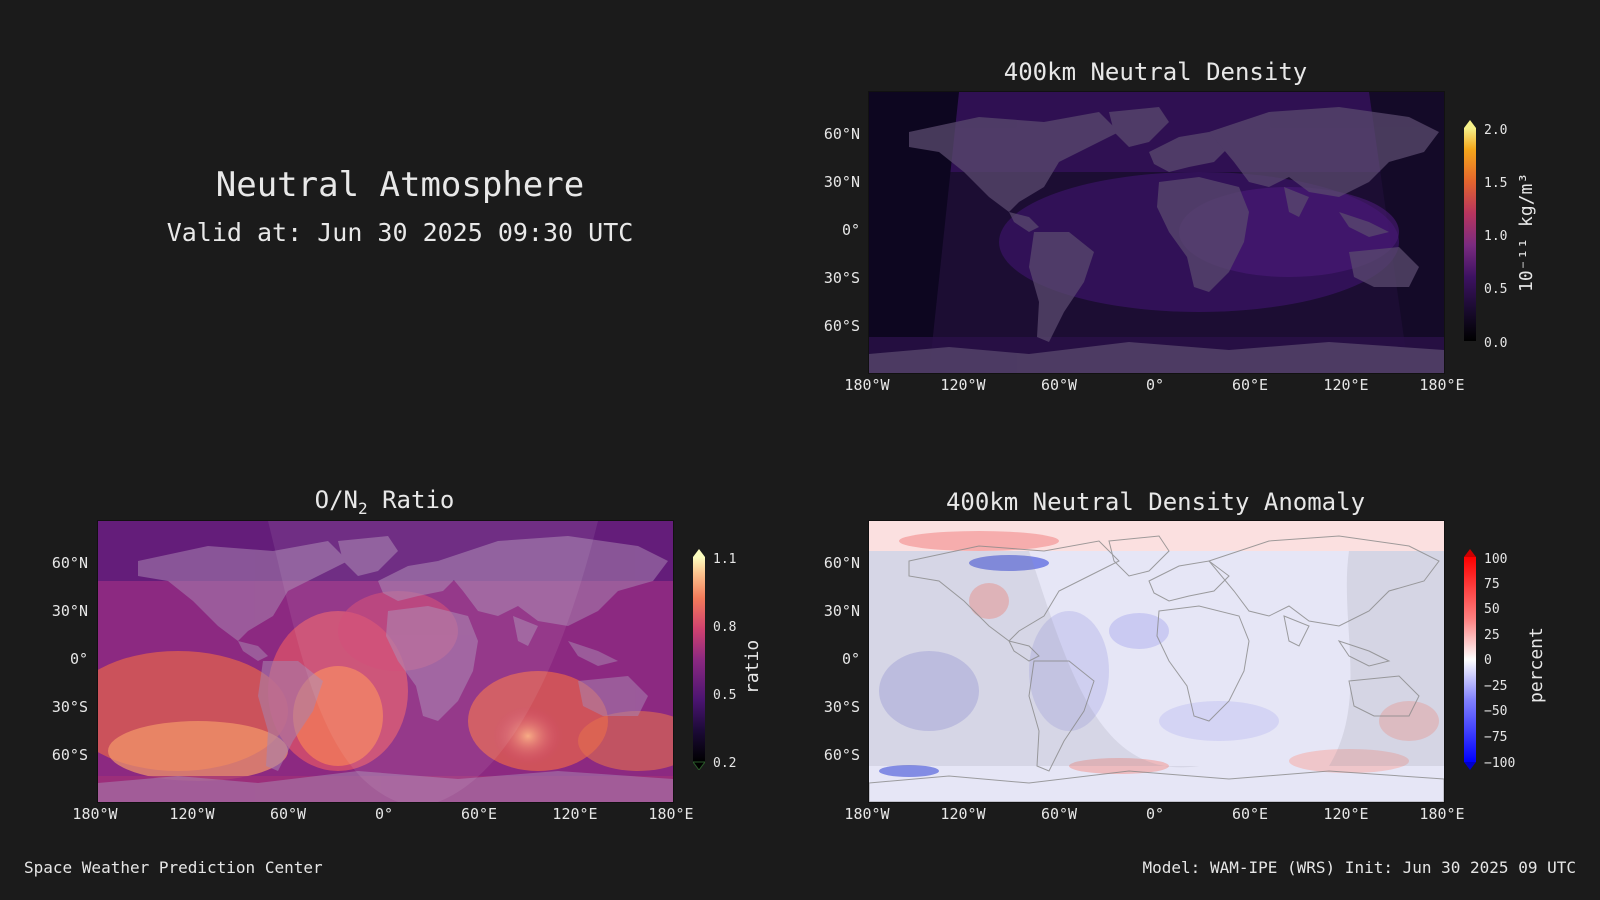 Image resolution: width=1600 pixels, height=900 pixels. What do you see at coordinates (841, 755) in the screenshot?
I see `anomaly-lat-60s: 60°S` at bounding box center [841, 755].